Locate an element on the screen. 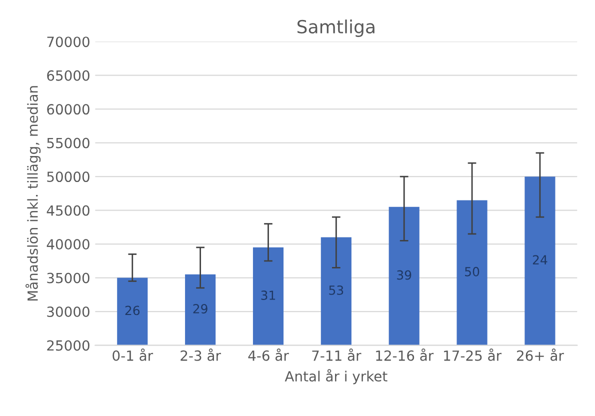 Image resolution: width=595 pixels, height=416 pixels. x-tick-label: 12-16 år is located at coordinates (405, 354).